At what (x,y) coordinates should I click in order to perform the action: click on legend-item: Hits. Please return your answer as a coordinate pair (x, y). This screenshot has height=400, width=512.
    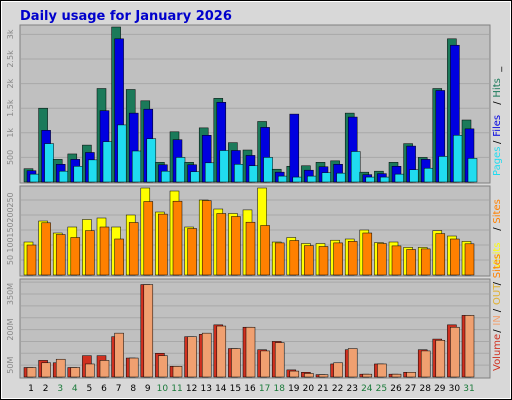
    Looking at the image, I should click on (497, 87).